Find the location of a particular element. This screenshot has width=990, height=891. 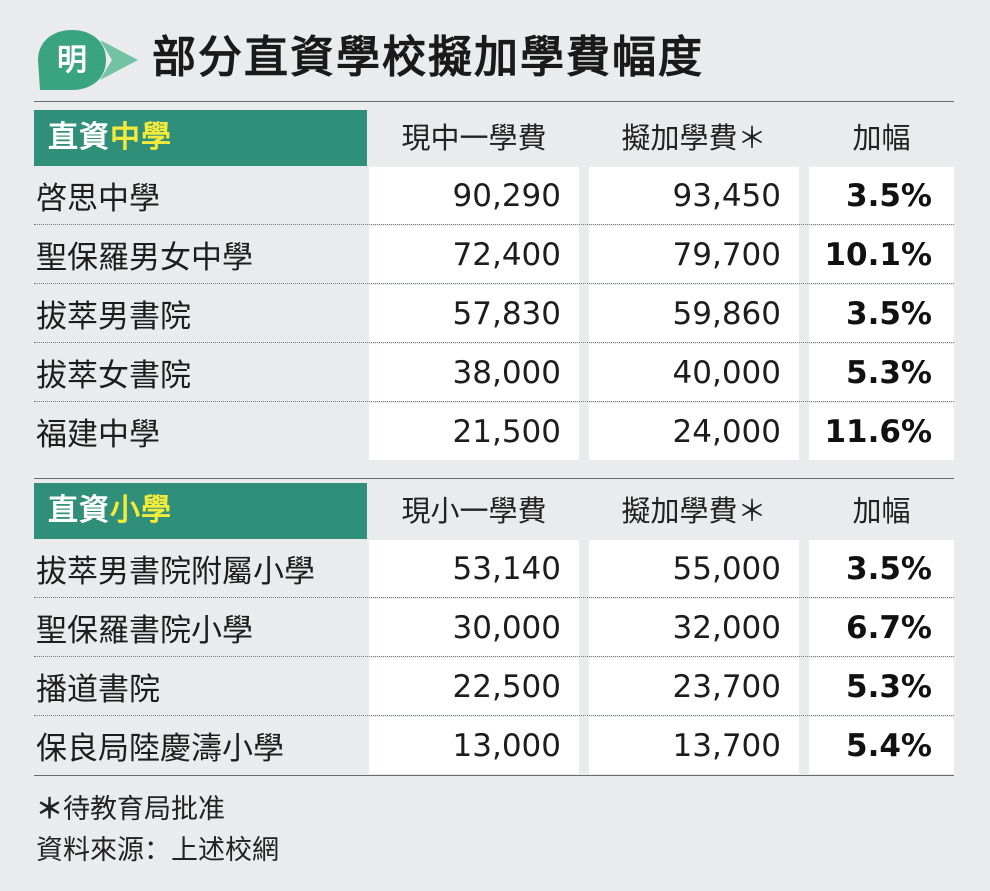

current-fee: 72,400 is located at coordinates (506, 254).